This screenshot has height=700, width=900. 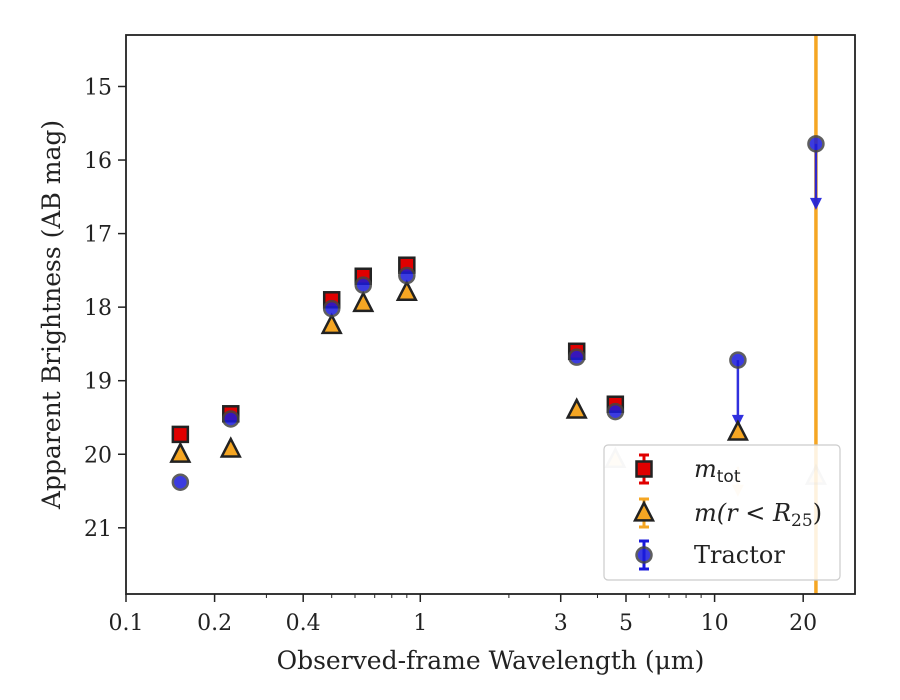 I want to click on legend-label-close: ), so click(x=817, y=513).